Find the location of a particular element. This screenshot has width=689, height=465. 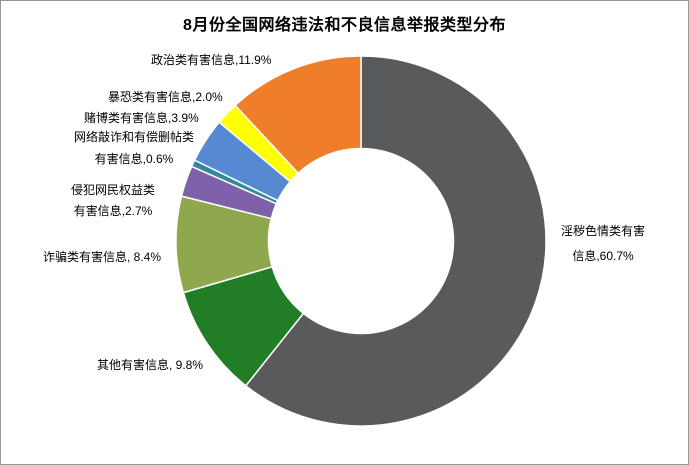

pie-label-line2: 有害信息,2.7% is located at coordinates (113, 211).